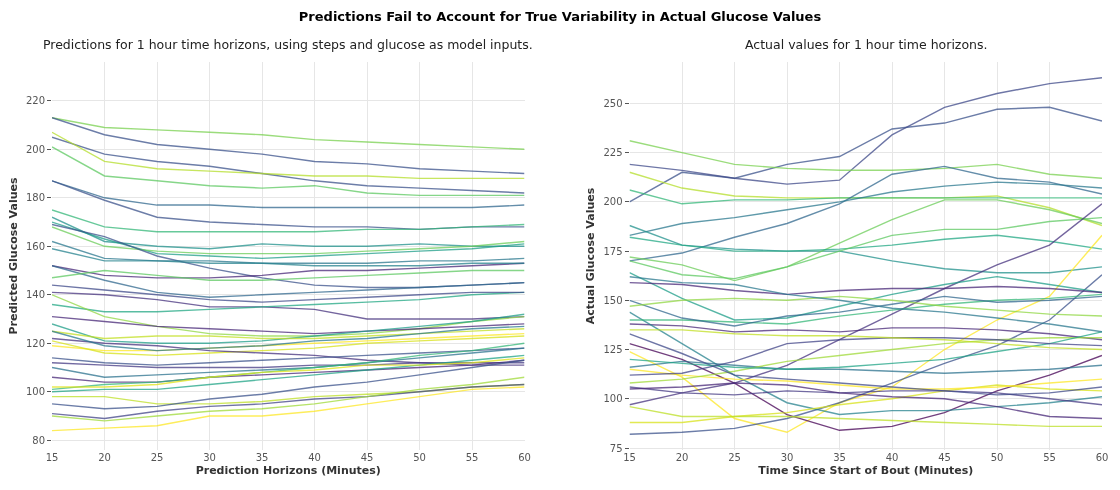  I want to click on y-tick-label: 180, so click(35, 198).